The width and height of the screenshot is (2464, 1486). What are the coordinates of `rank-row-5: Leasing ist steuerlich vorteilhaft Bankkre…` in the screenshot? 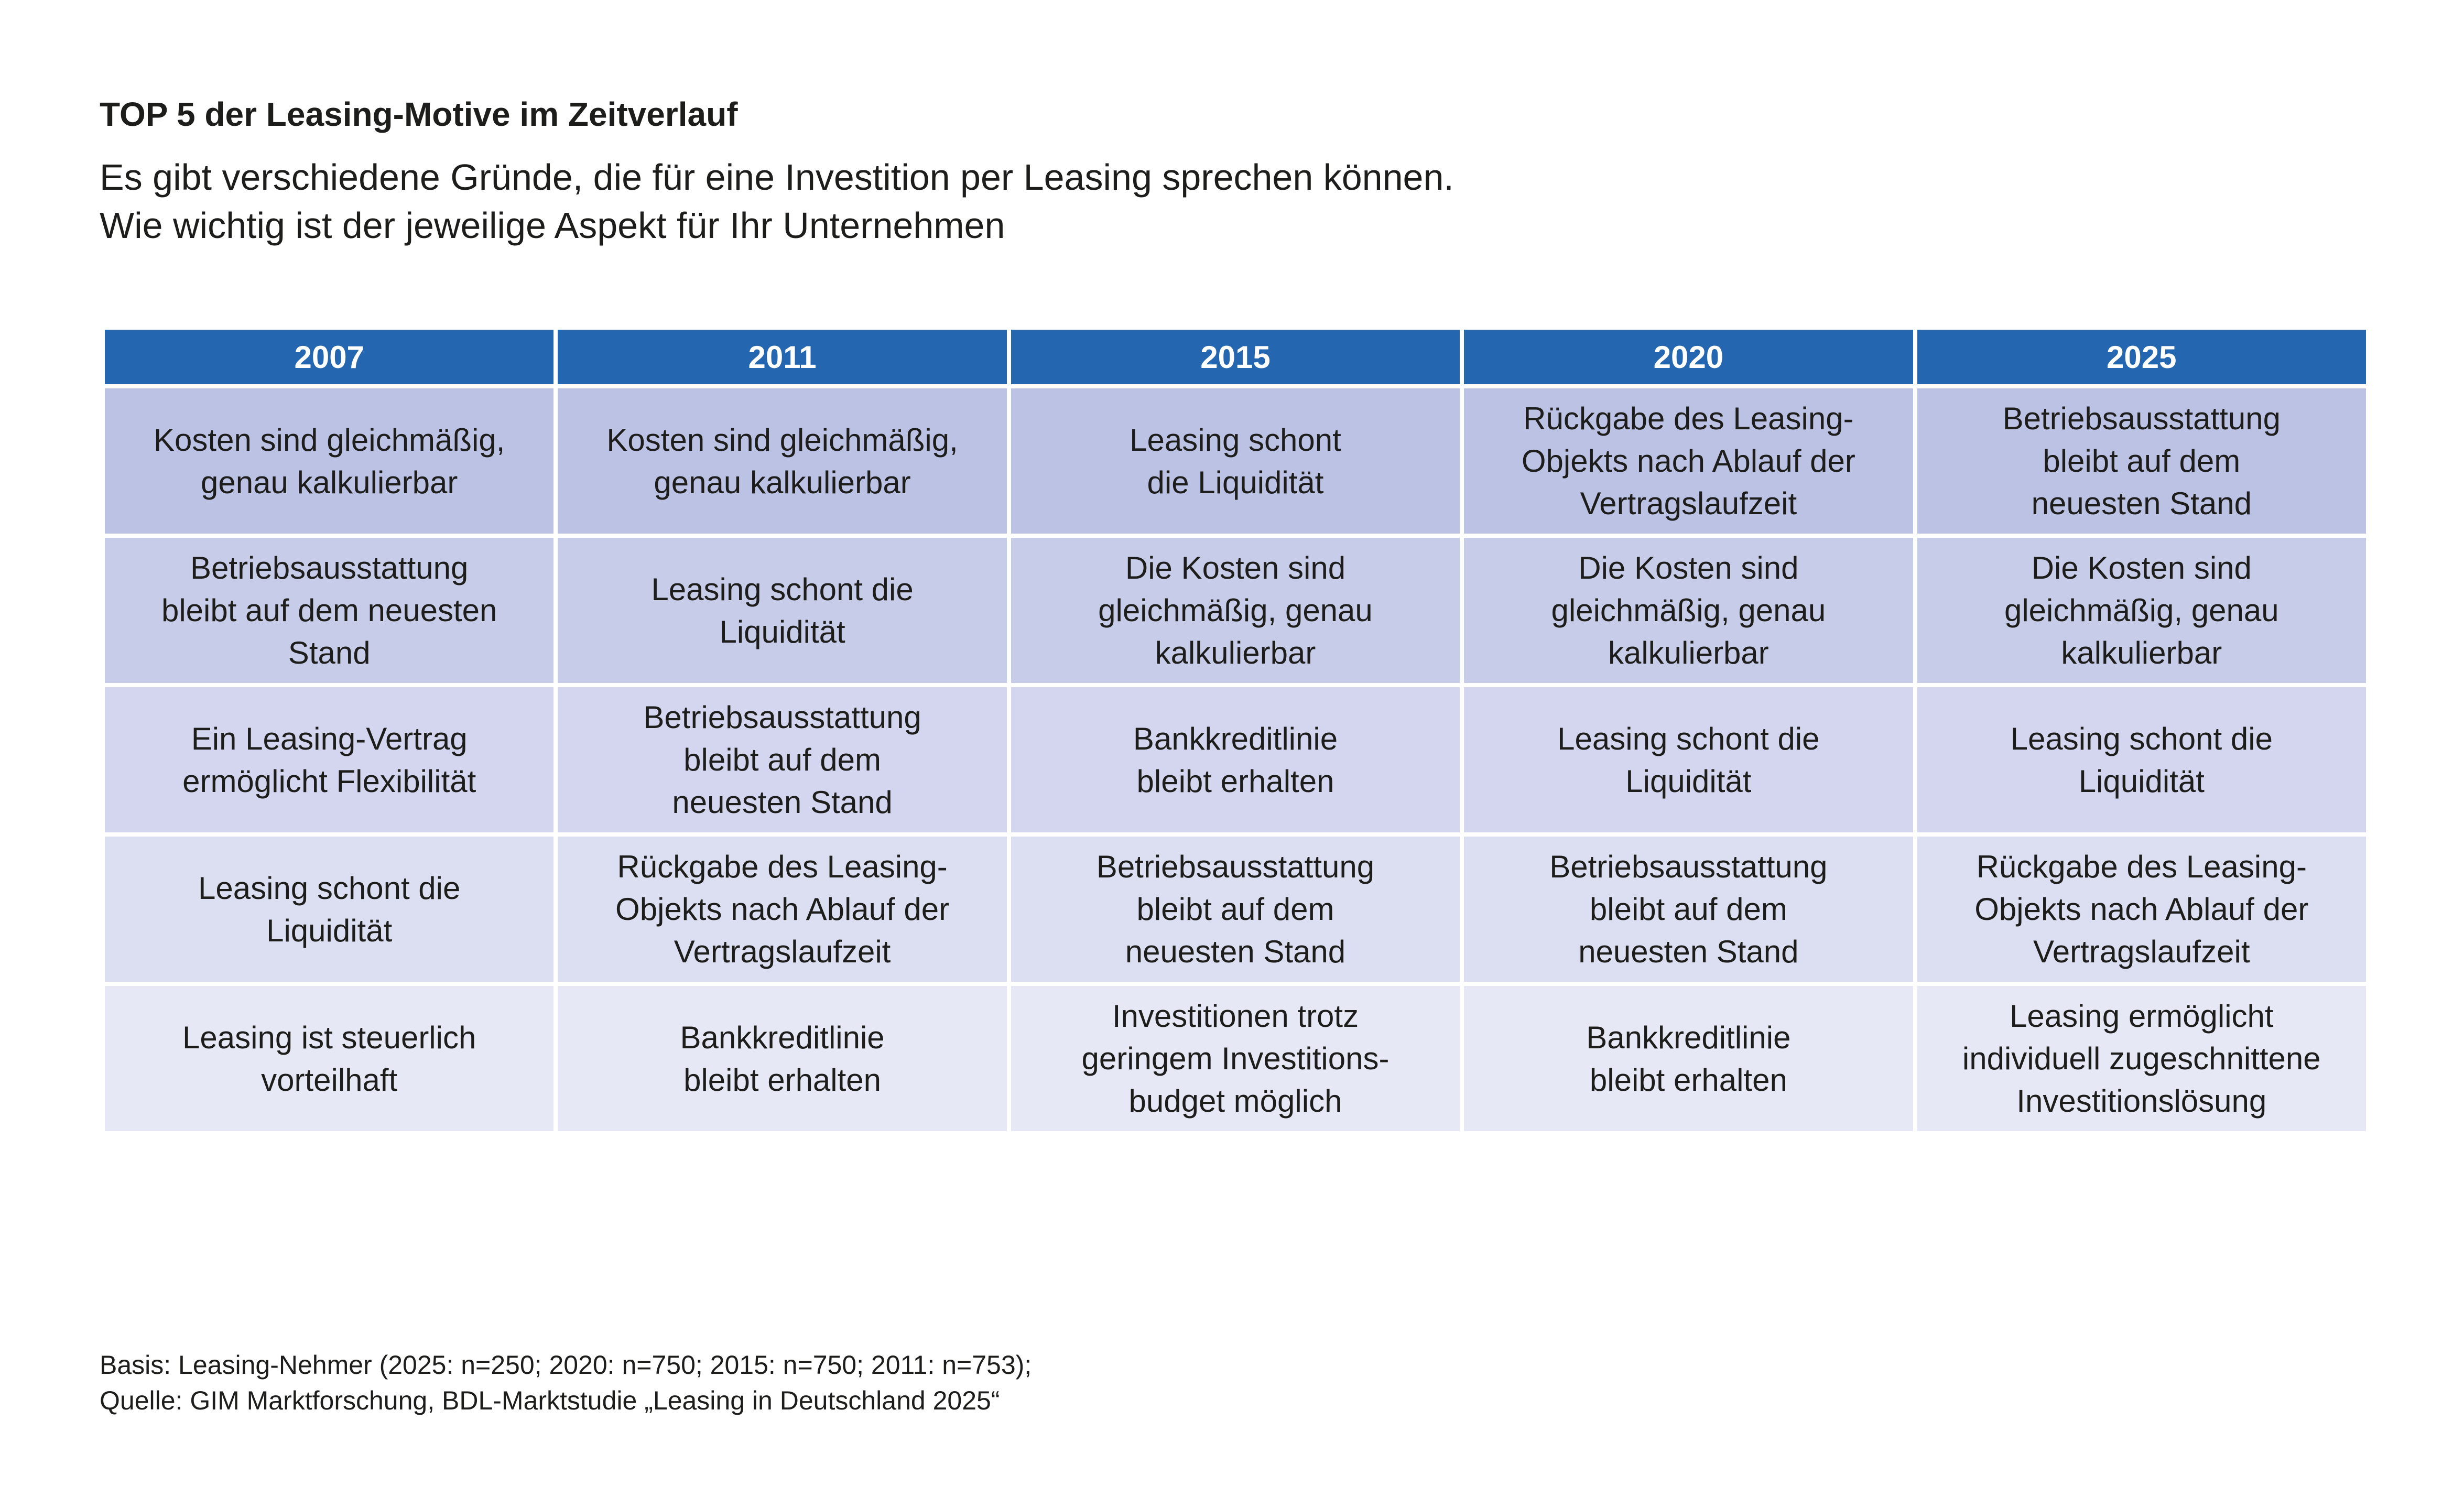 It's located at (1235, 1058).